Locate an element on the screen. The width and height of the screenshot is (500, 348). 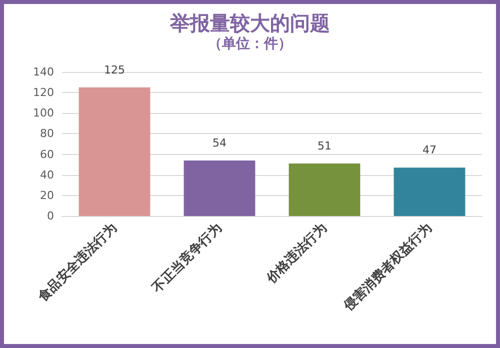
y-tick-label: 60 is located at coordinates (47, 154).